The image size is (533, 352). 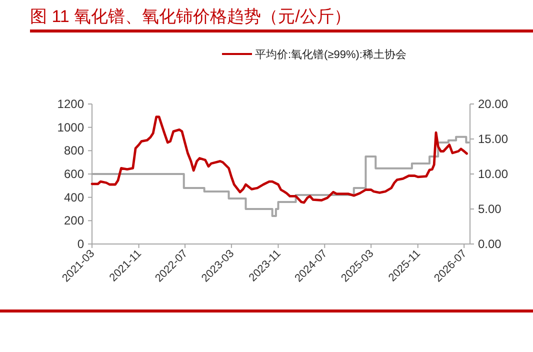 What do you see at coordinates (70, 104) in the screenshot?
I see `y-tick-label: 1200` at bounding box center [70, 104].